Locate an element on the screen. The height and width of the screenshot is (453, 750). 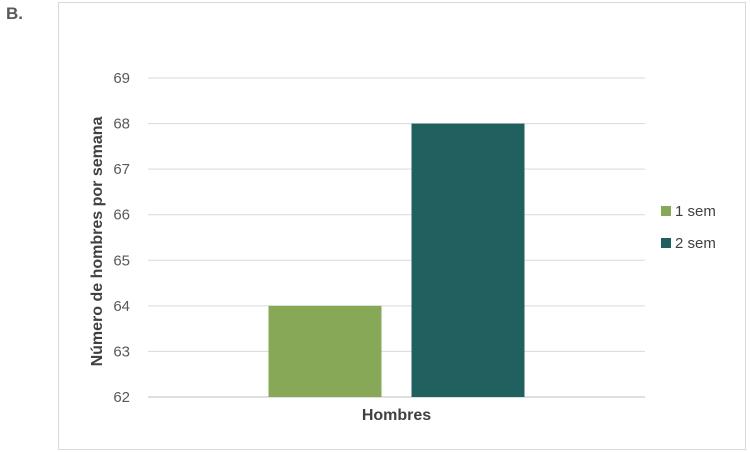
legend: 1 sem 2 sem is located at coordinates (688, 227).